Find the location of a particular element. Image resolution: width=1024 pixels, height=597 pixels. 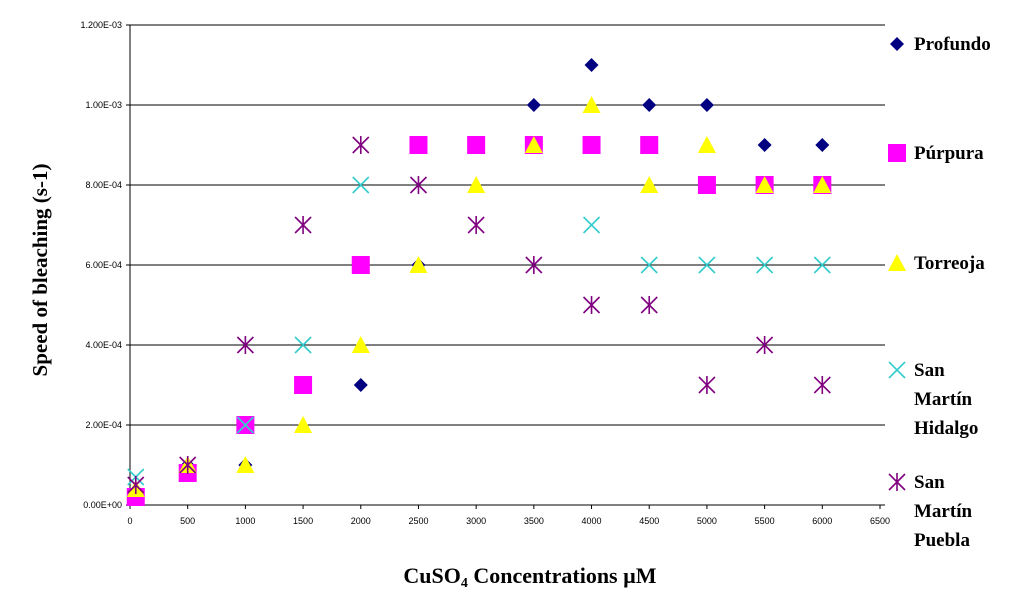

x-tick-label: 5500 is located at coordinates (765, 521).